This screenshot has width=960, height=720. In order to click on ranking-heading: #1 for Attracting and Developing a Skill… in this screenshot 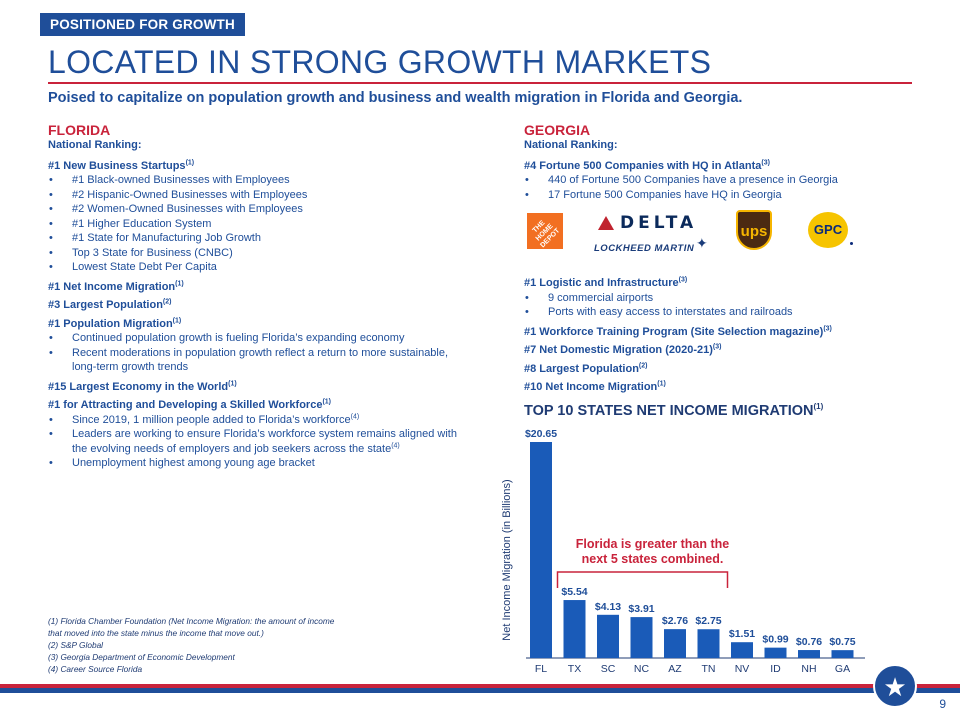, I will do `click(190, 404)`.